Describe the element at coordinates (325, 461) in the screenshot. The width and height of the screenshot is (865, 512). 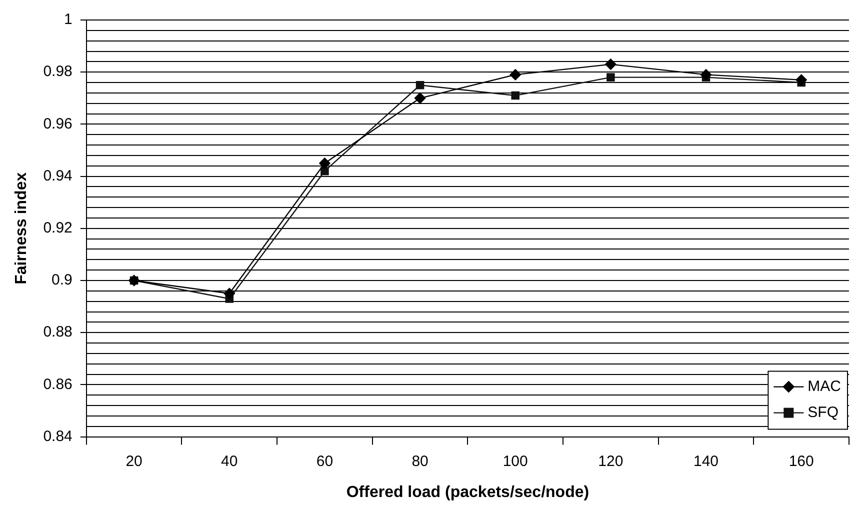
I see `x-tick-label: 60` at that location.